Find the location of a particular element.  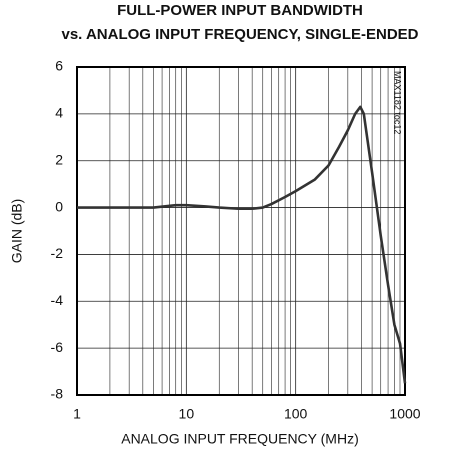

chart-title: FULL-POWER INPUT BANDWIDTH is located at coordinates (240, 10).